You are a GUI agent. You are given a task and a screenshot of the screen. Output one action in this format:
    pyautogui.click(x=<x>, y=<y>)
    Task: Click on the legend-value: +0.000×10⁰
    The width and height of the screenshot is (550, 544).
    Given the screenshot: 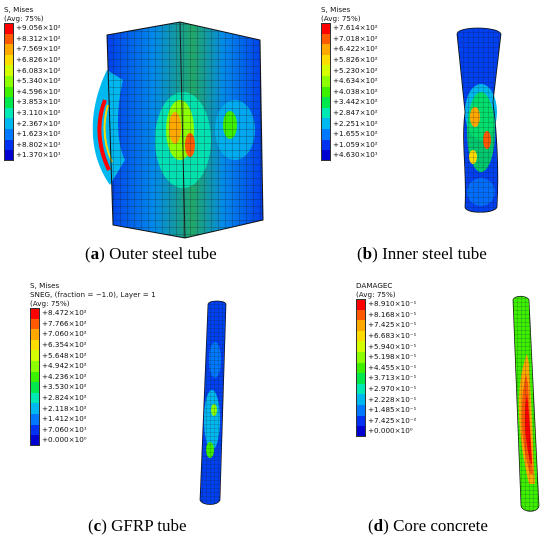 What is the action you would take?
    pyautogui.click(x=64, y=440)
    